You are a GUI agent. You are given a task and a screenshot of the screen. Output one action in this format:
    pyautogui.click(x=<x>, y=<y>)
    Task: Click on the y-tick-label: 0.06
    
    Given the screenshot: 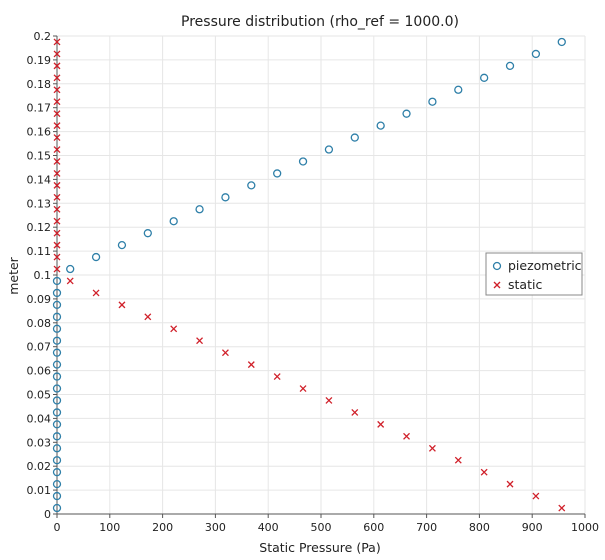 What is the action you would take?
    pyautogui.click(x=39, y=371)
    